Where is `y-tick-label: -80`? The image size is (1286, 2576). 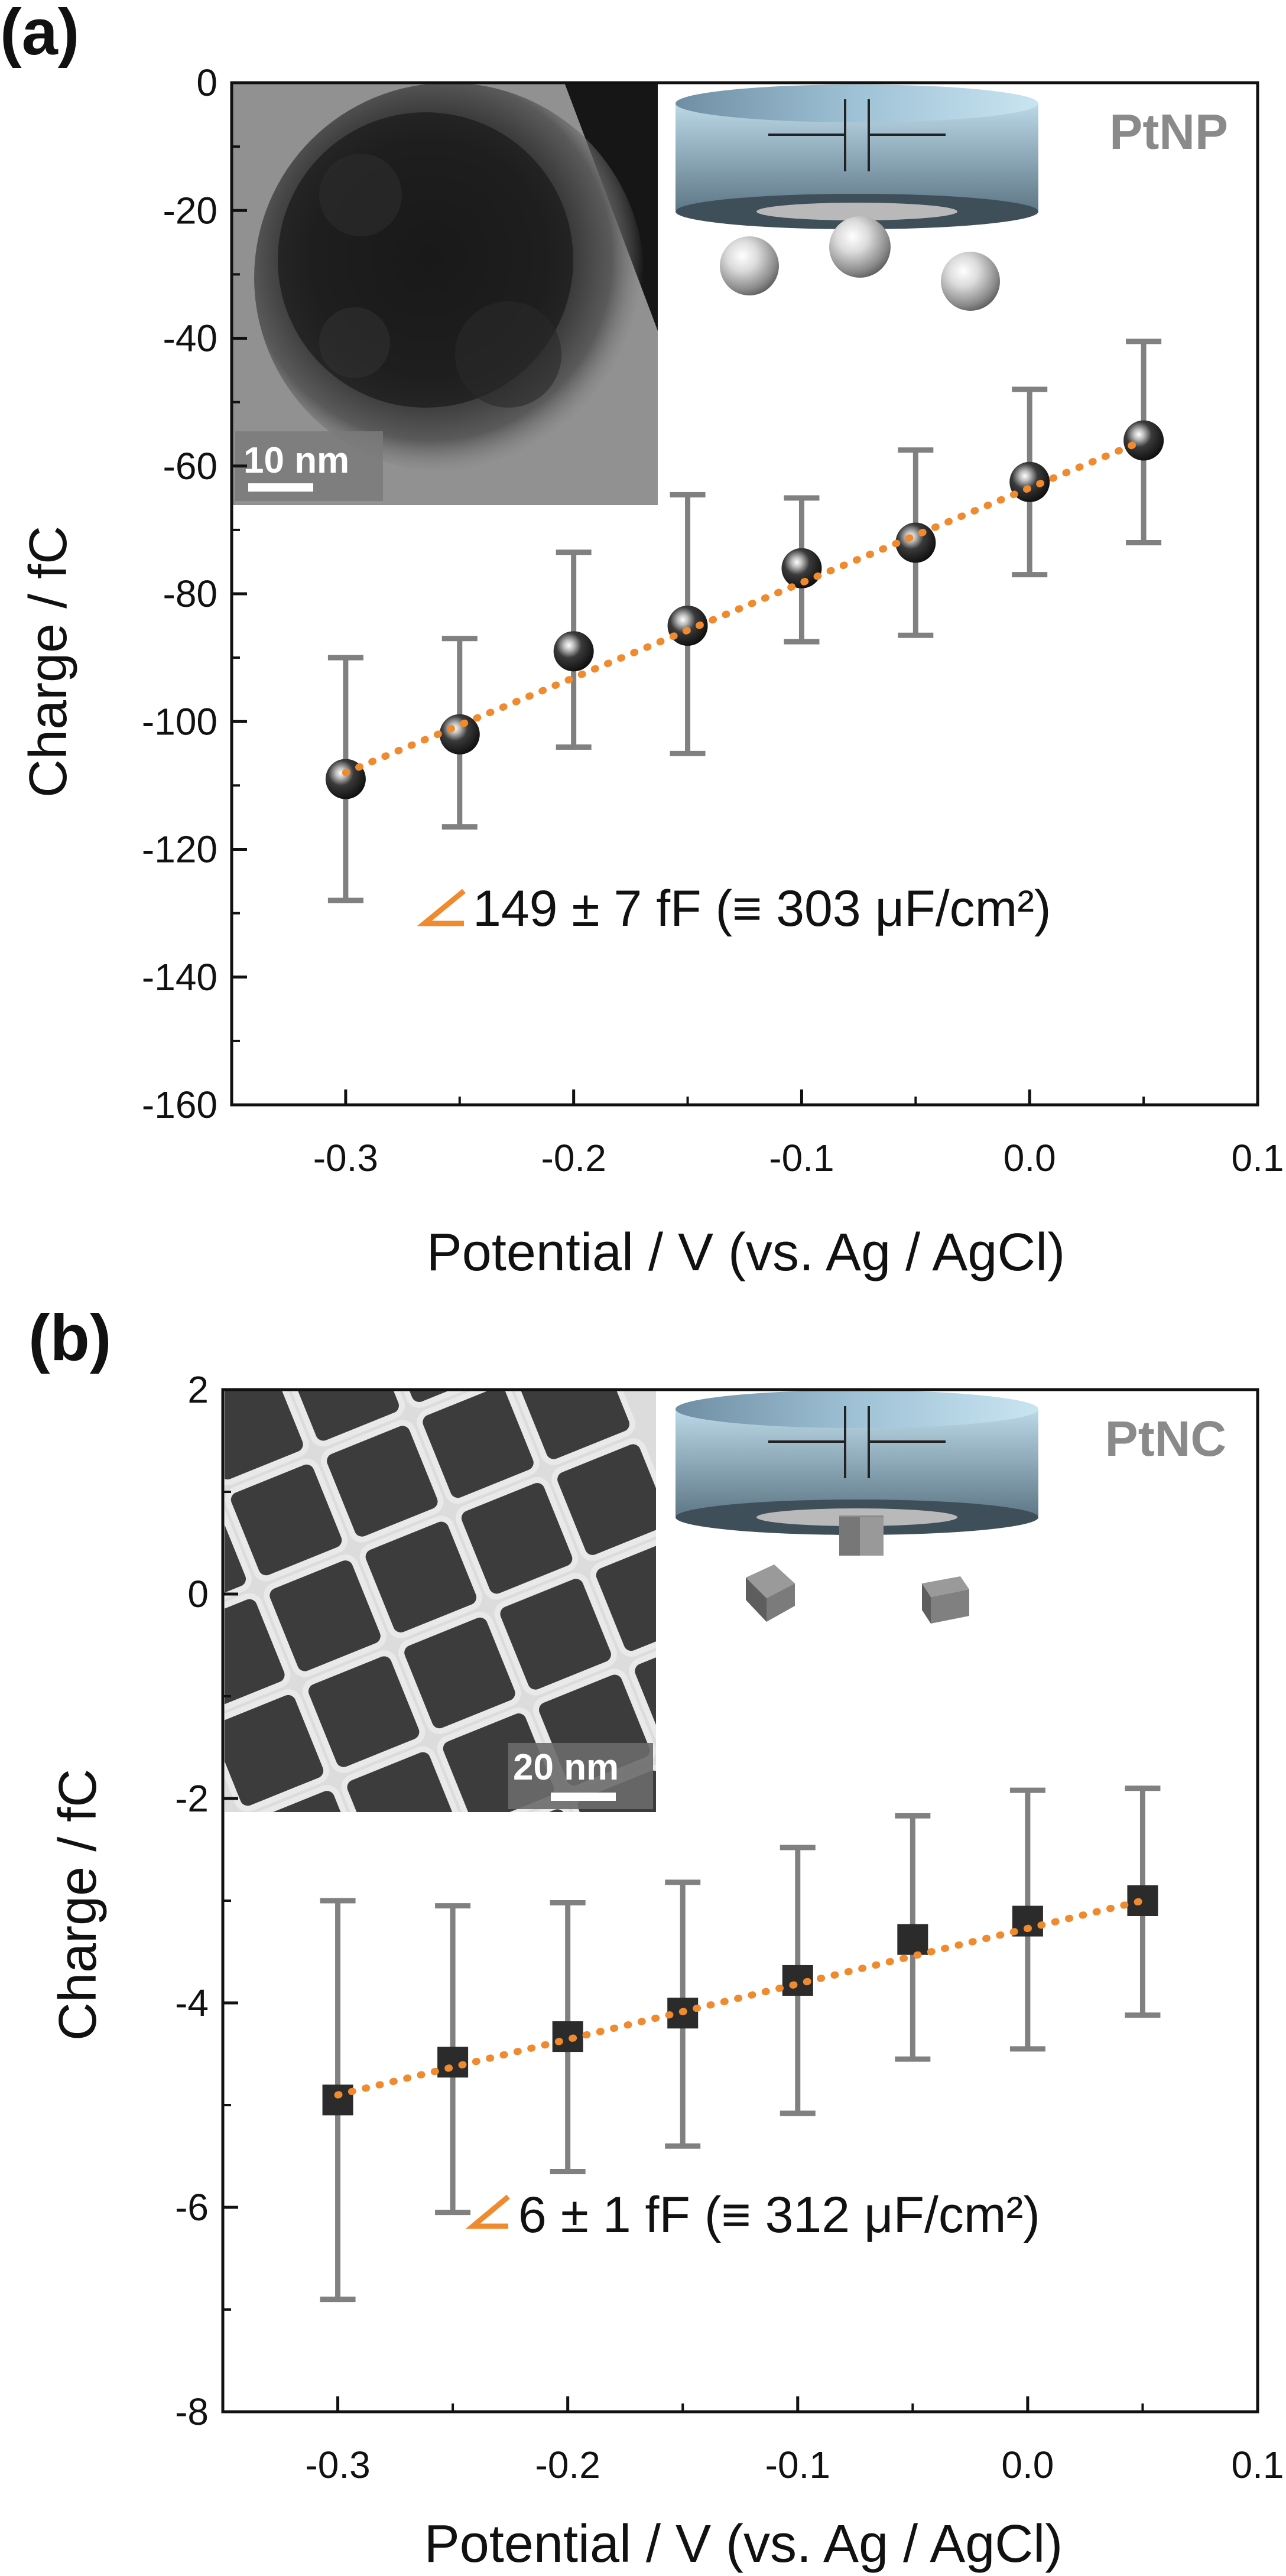
y-tick-label: -80 is located at coordinates (190, 594).